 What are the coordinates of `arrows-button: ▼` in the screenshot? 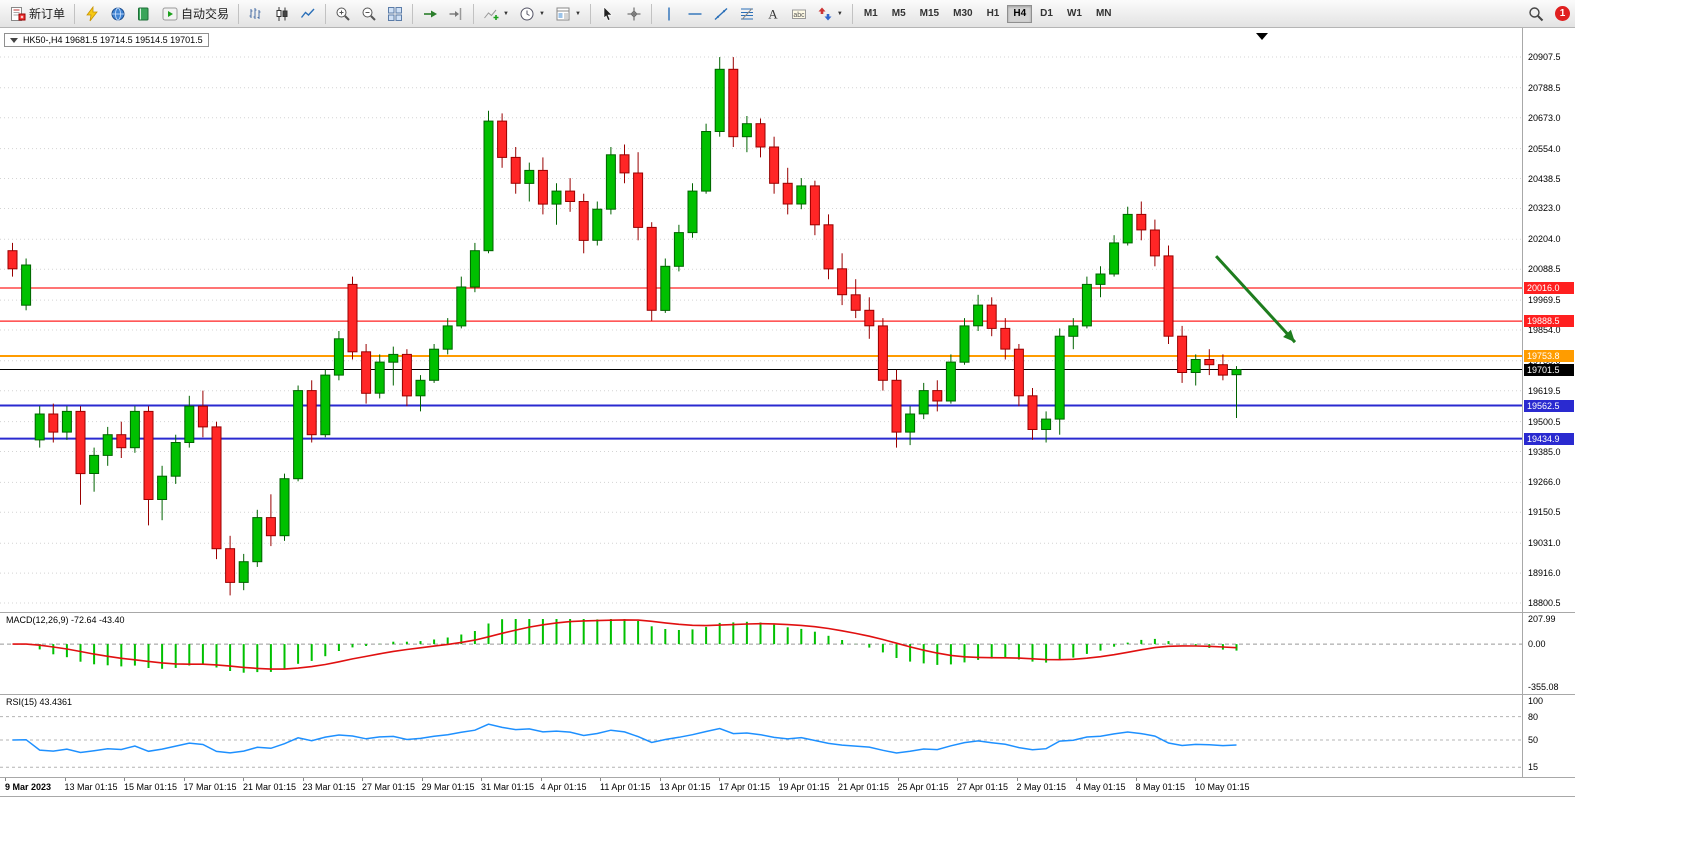 It's located at (830, 14).